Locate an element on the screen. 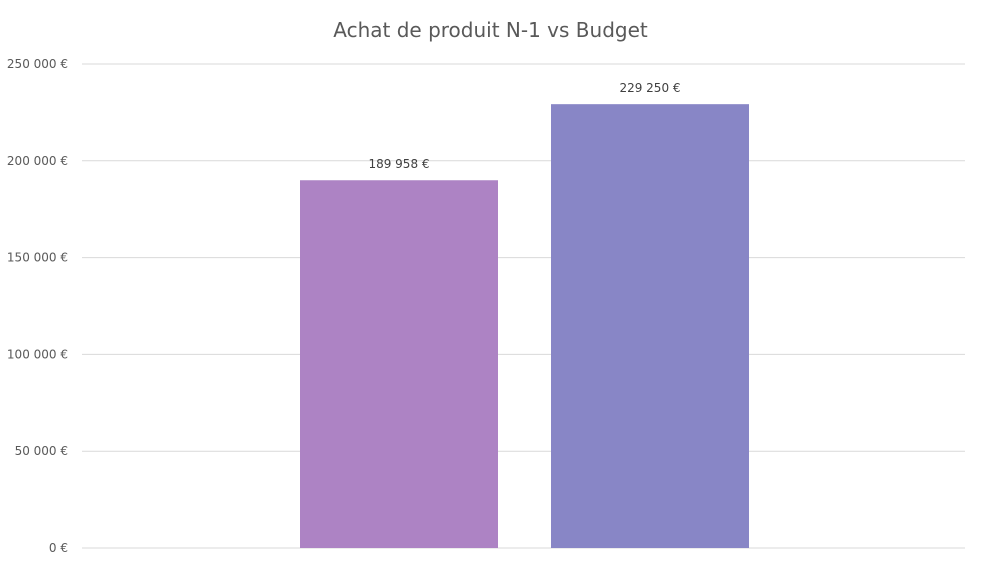 The image size is (981, 568). y-tick-label: 0 € is located at coordinates (58, 548).